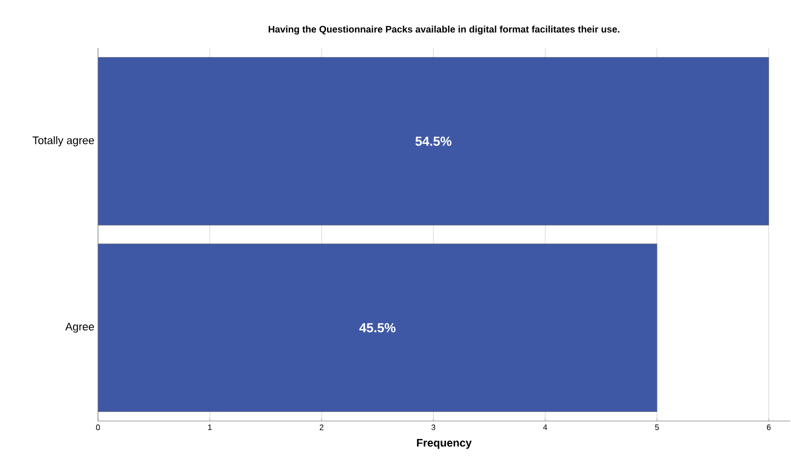 The image size is (791, 469). Describe the element at coordinates (433, 141) in the screenshot. I see `annotation: 54.5%` at that location.